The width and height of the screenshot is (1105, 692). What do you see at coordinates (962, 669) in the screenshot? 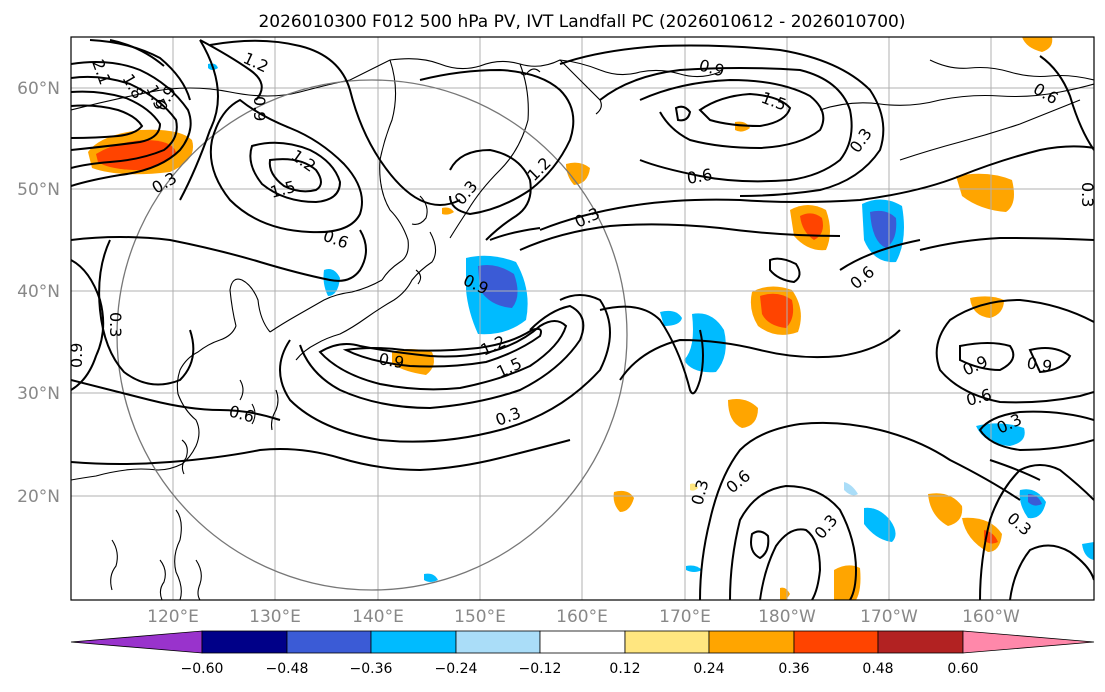
I see `colorbar-label: 0.60` at bounding box center [962, 669].